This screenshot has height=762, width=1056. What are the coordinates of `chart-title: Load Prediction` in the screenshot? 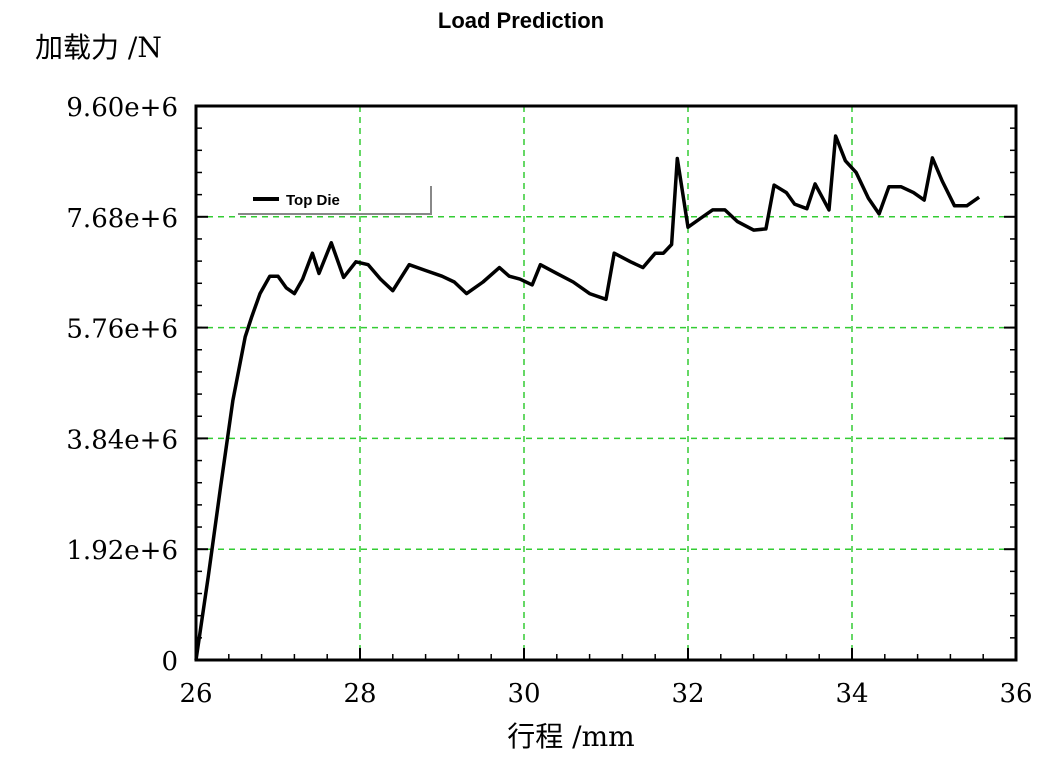 It's located at (521, 20).